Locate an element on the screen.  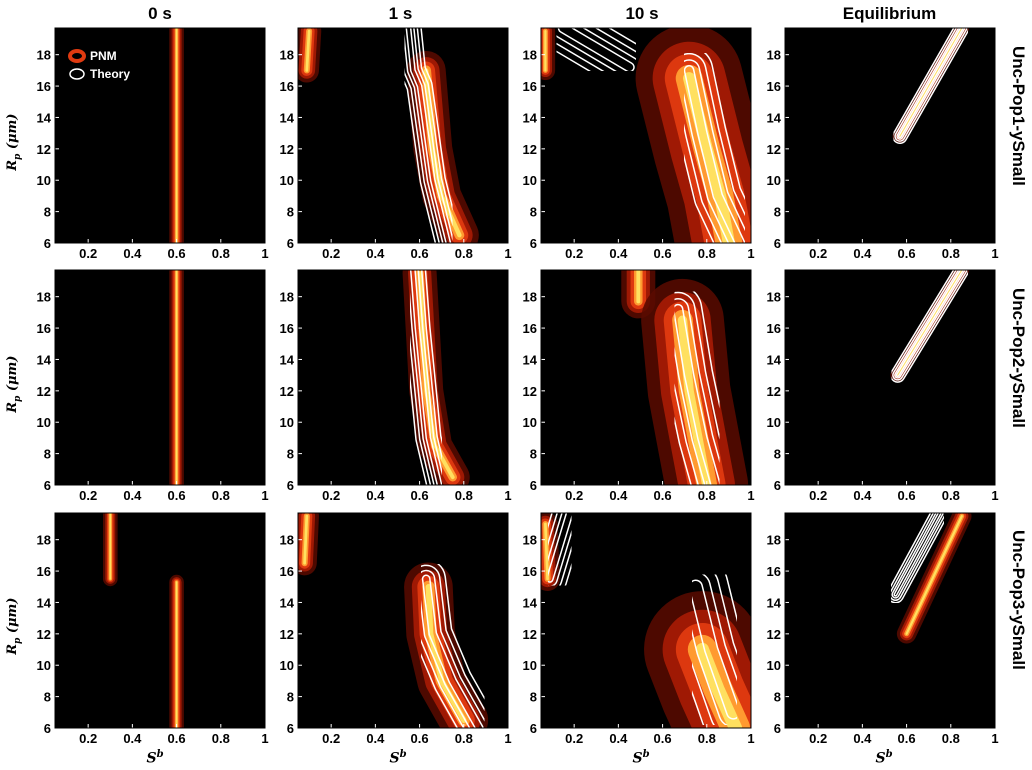
y-axis-label-row2: Rp (μm) is located at coordinates (14, 384).